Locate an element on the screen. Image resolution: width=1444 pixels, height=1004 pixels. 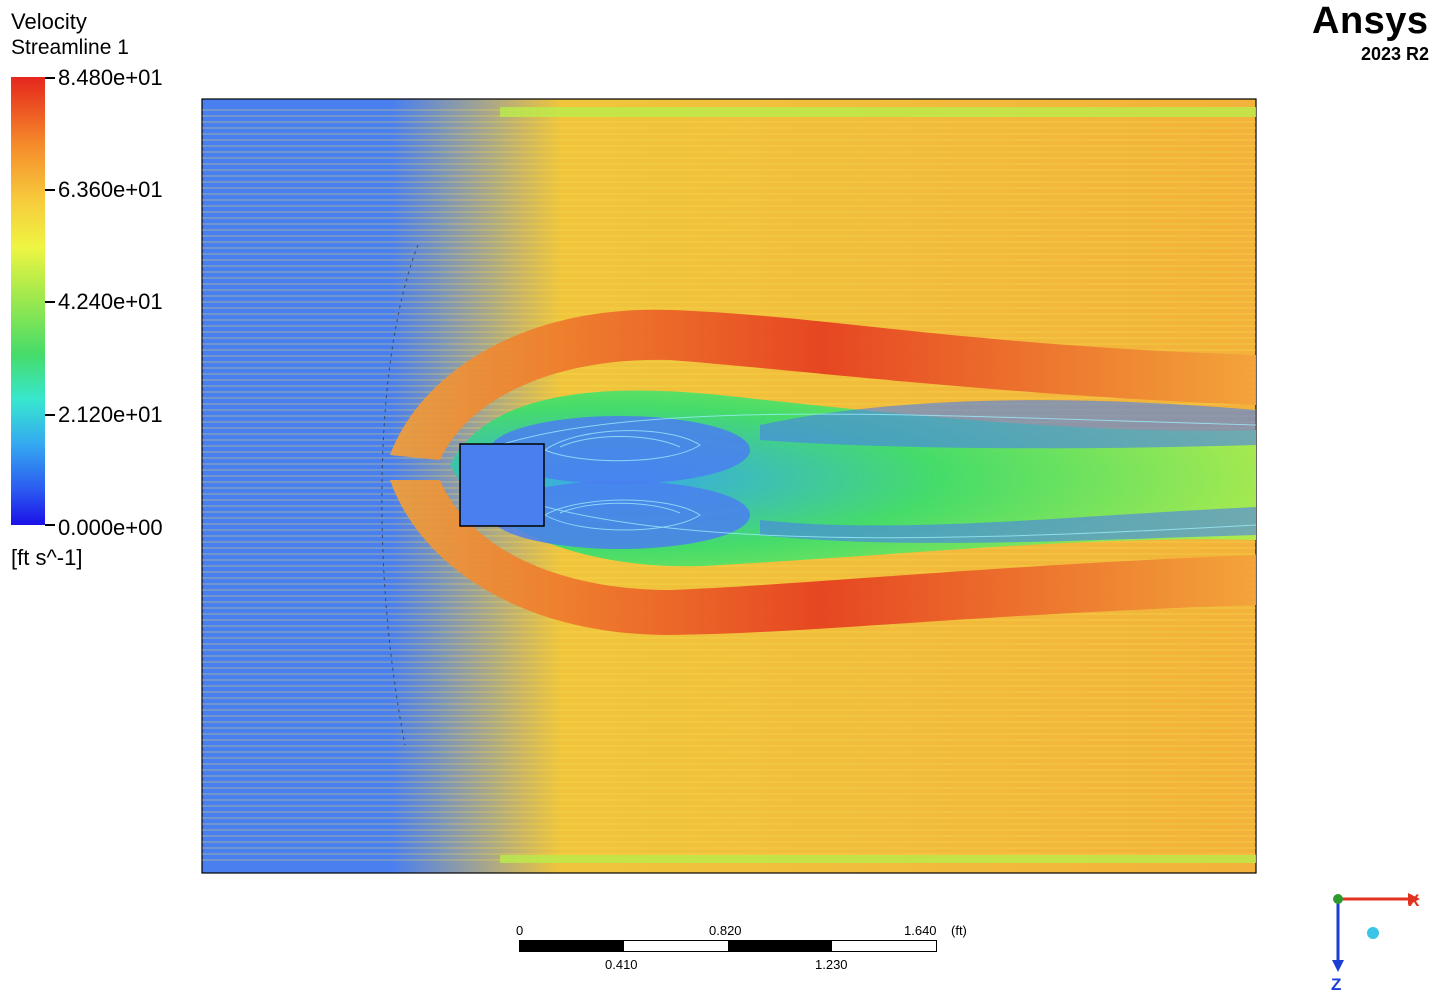
ansys-logo: Ansys is located at coordinates (1370, 21).